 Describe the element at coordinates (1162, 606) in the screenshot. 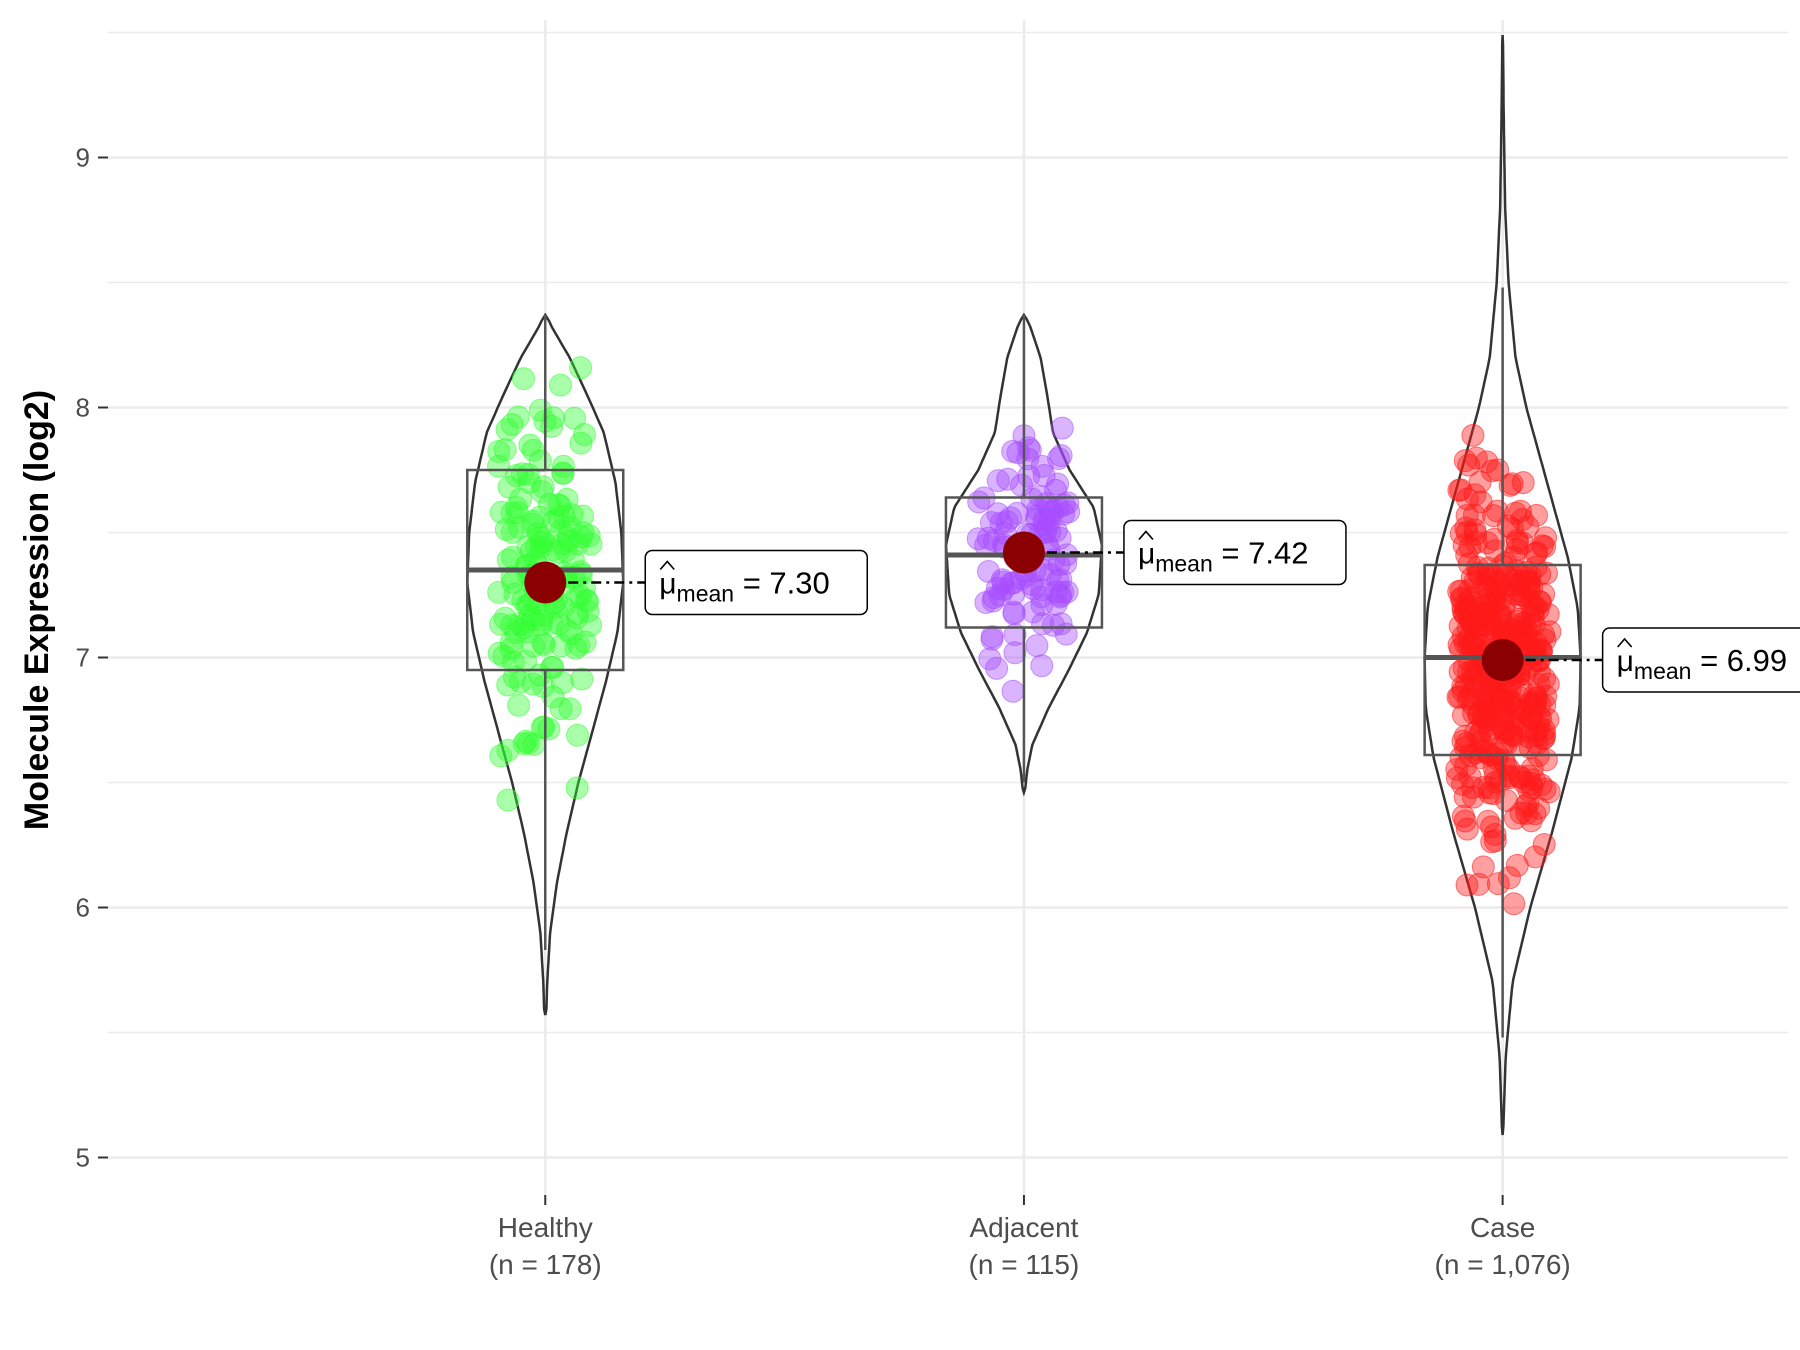

I see `mean-markers: μmean = 7.30 μmean = 7.42 μmean = 6.99` at that location.